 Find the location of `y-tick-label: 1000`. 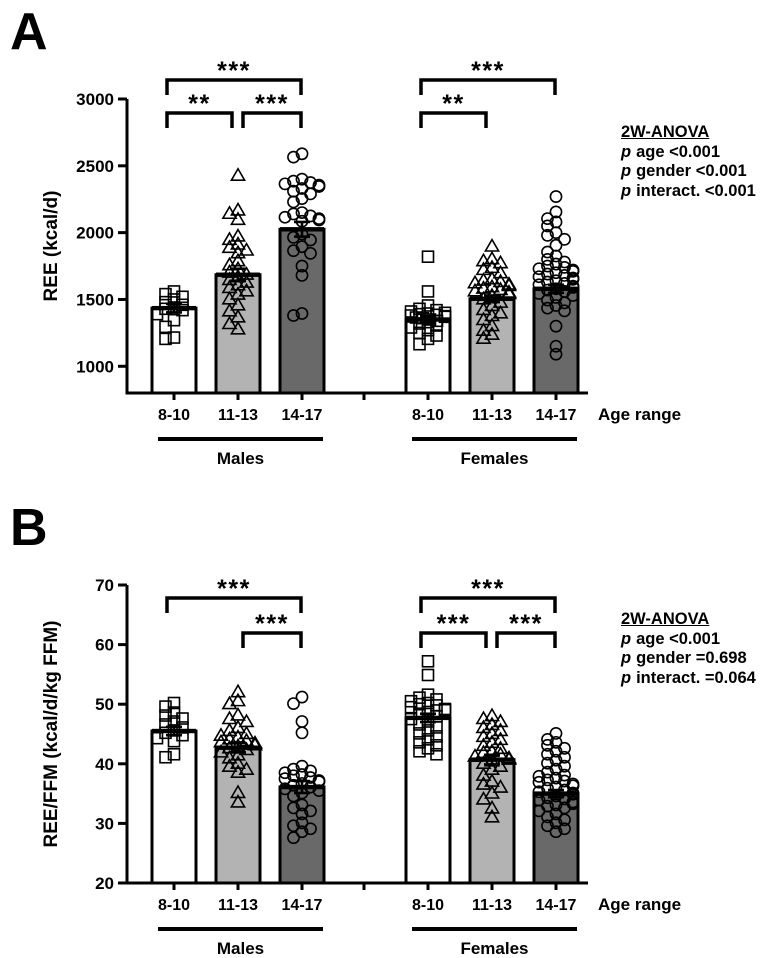

y-tick-label: 1000 is located at coordinates (95, 366).